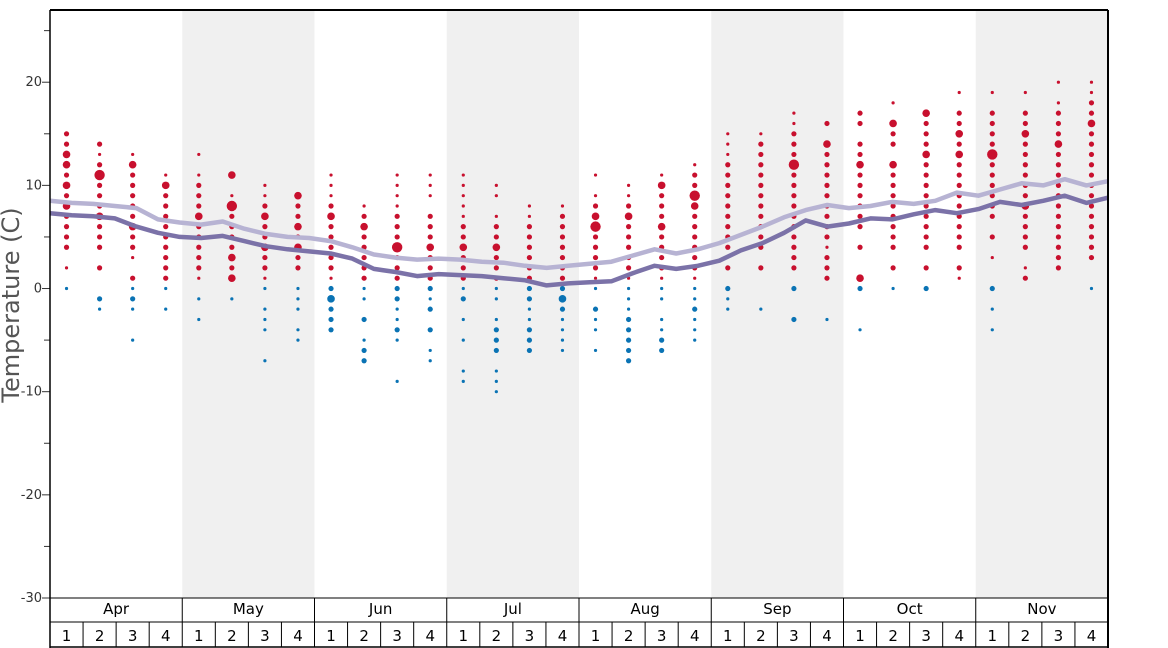 The image size is (1168, 648). Describe the element at coordinates (100, 636) in the screenshot. I see `week-label: 2` at that location.